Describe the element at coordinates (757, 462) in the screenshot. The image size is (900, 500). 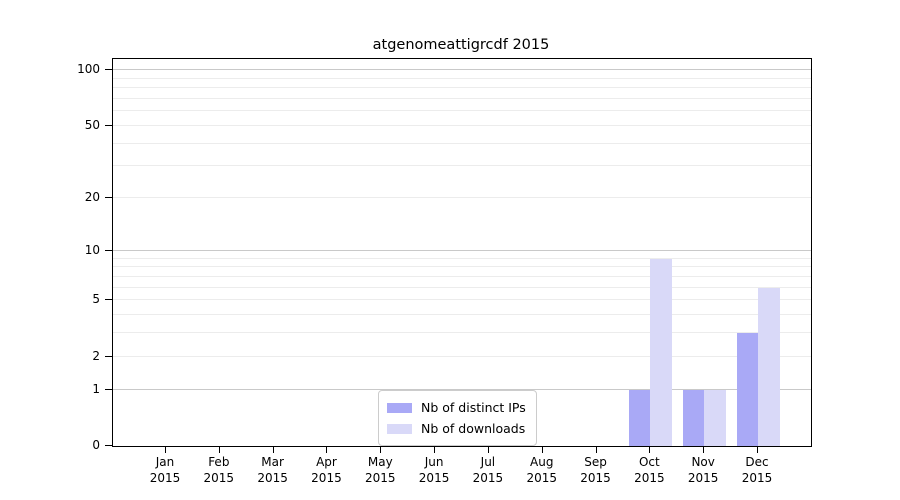
I see `x-tick-month: Dec` at that location.